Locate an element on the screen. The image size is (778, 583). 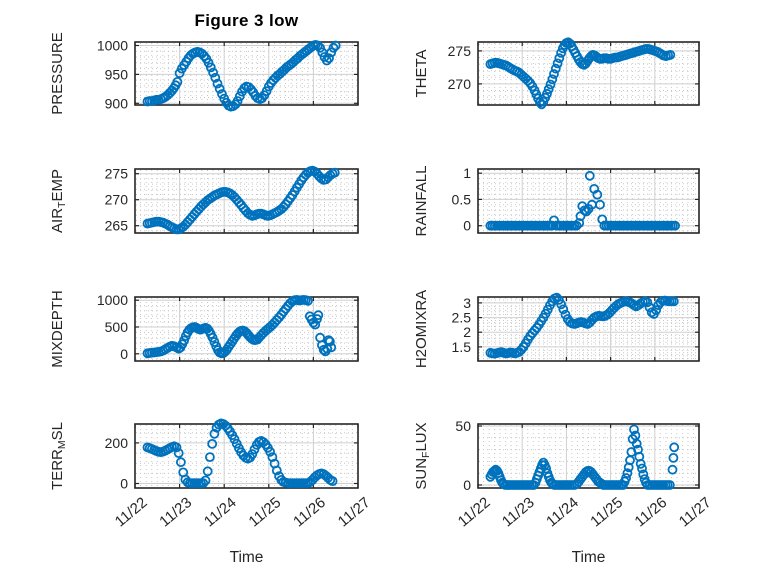
subplot-pressure: 900 950 1000 PRESSURE is located at coordinates (204, 73).